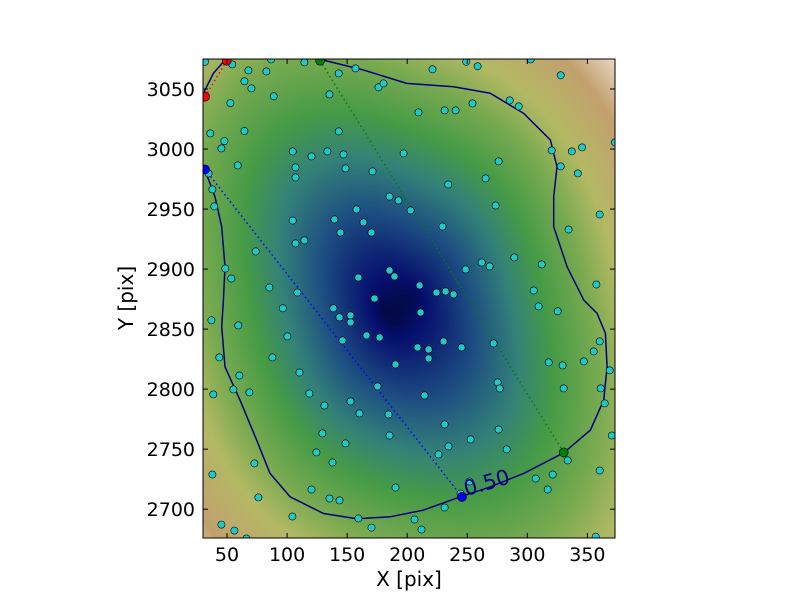 Image resolution: width=800 pixels, height=600 pixels. What do you see at coordinates (347, 555) in the screenshot?
I see `x-tick-label: 150` at bounding box center [347, 555].